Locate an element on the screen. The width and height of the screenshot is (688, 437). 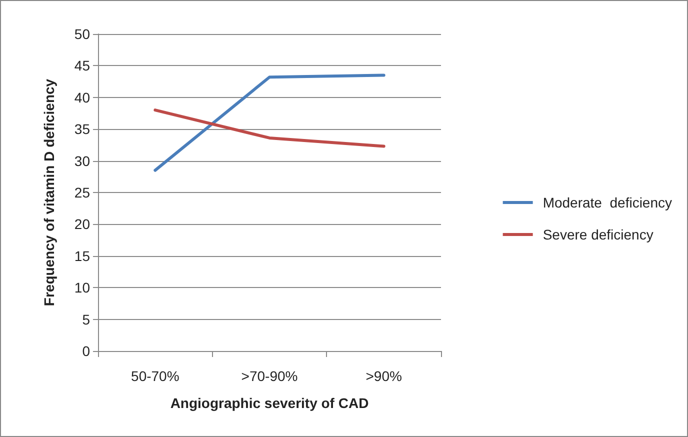
y-tick-label: 20 is located at coordinates (82, 224).